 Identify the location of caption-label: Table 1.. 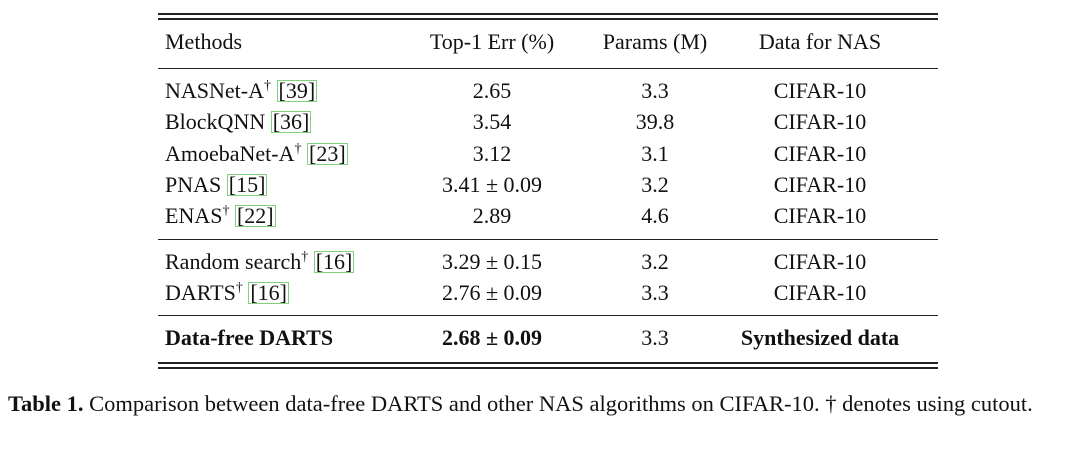
(46, 403).